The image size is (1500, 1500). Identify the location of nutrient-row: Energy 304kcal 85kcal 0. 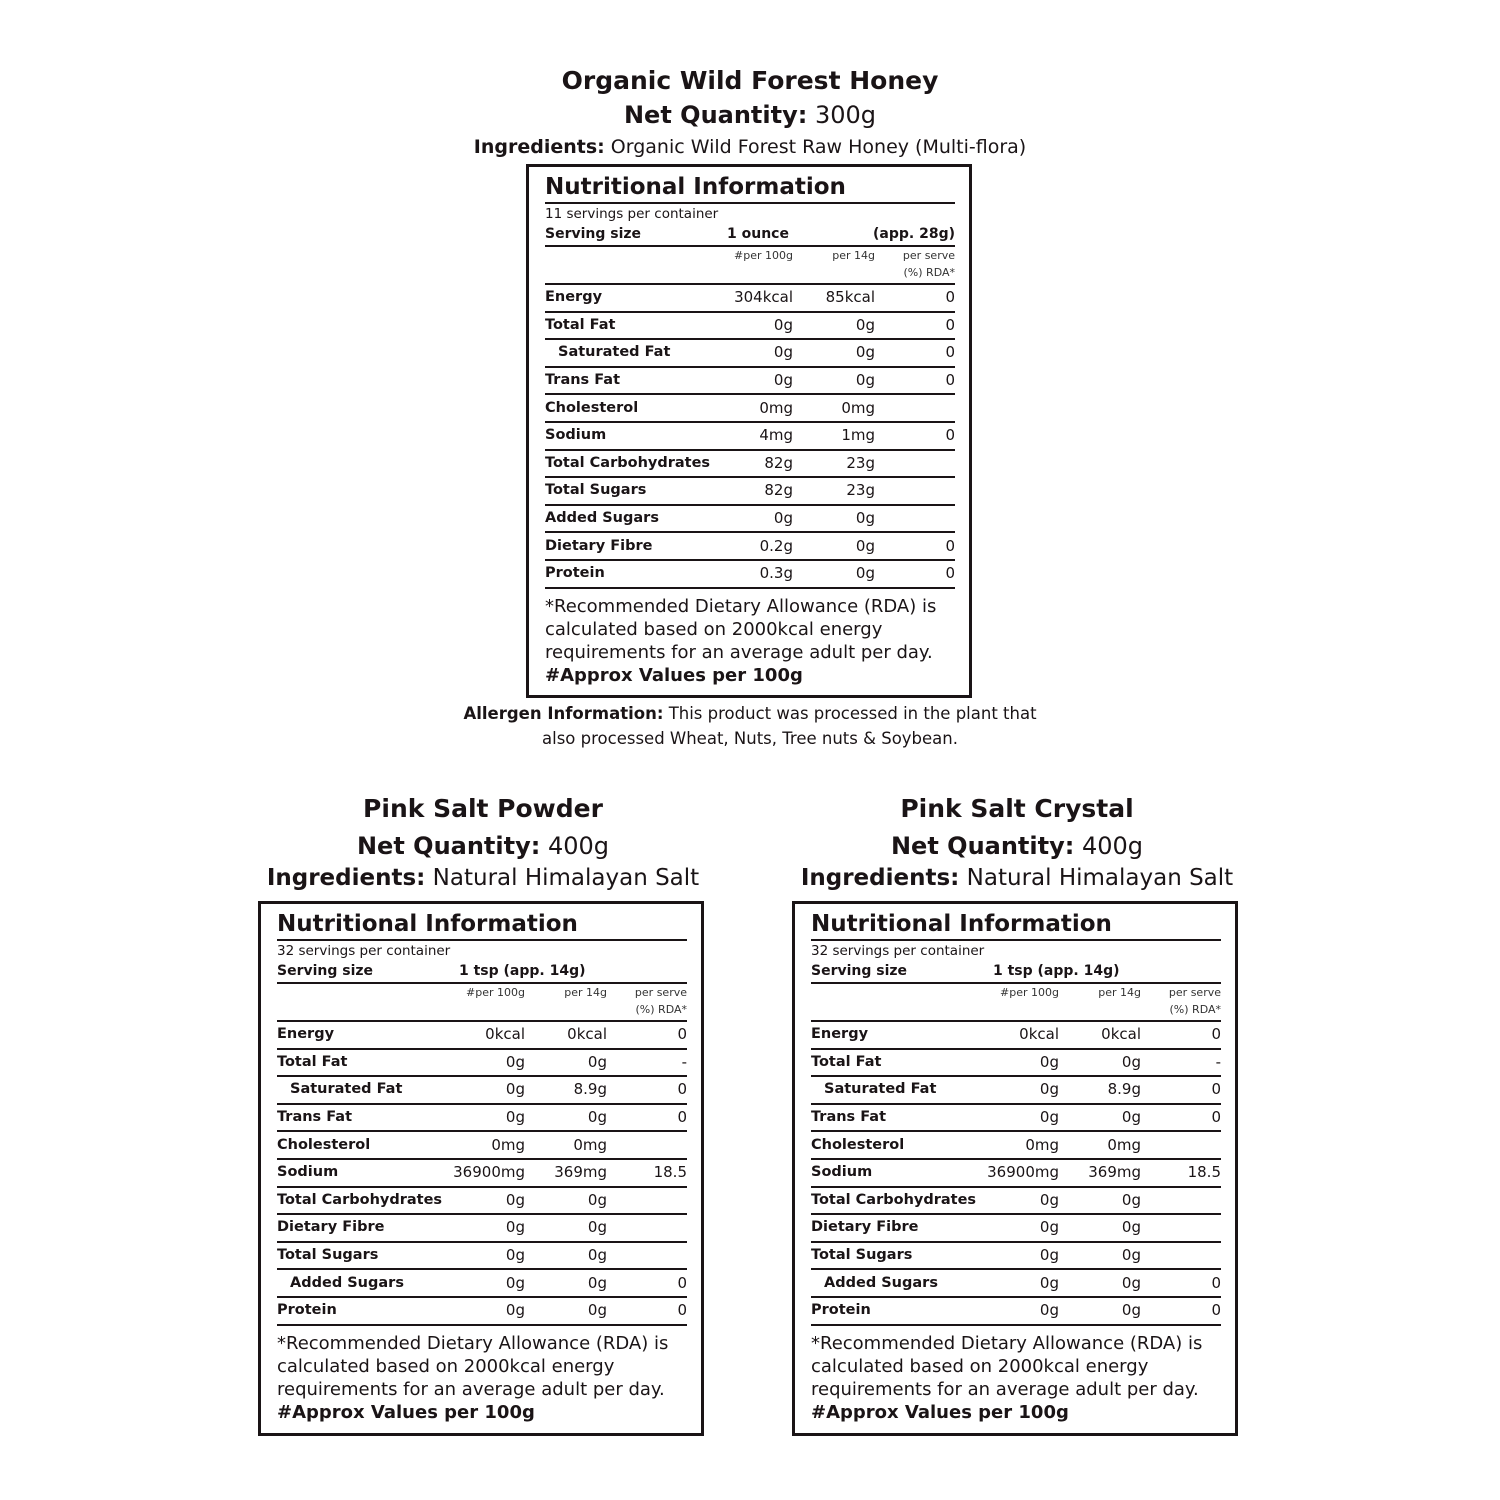
(750, 299).